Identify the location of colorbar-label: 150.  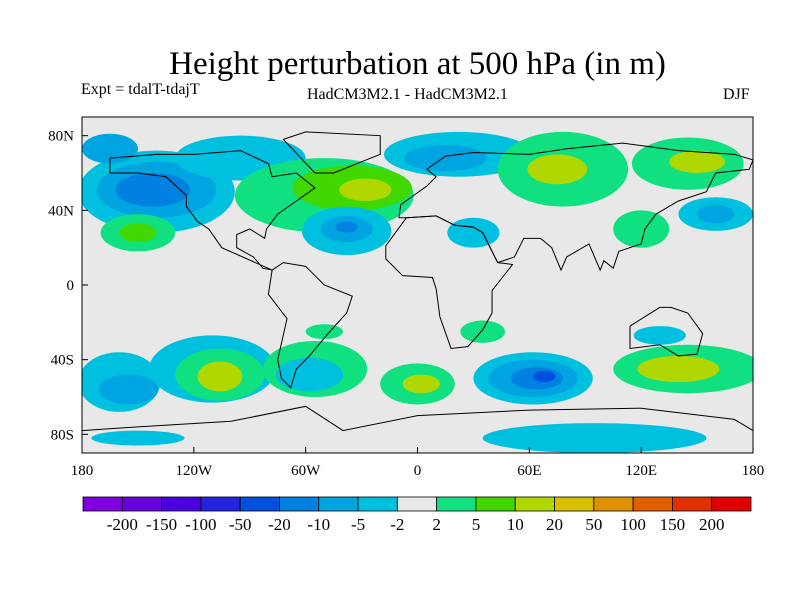
(673, 524).